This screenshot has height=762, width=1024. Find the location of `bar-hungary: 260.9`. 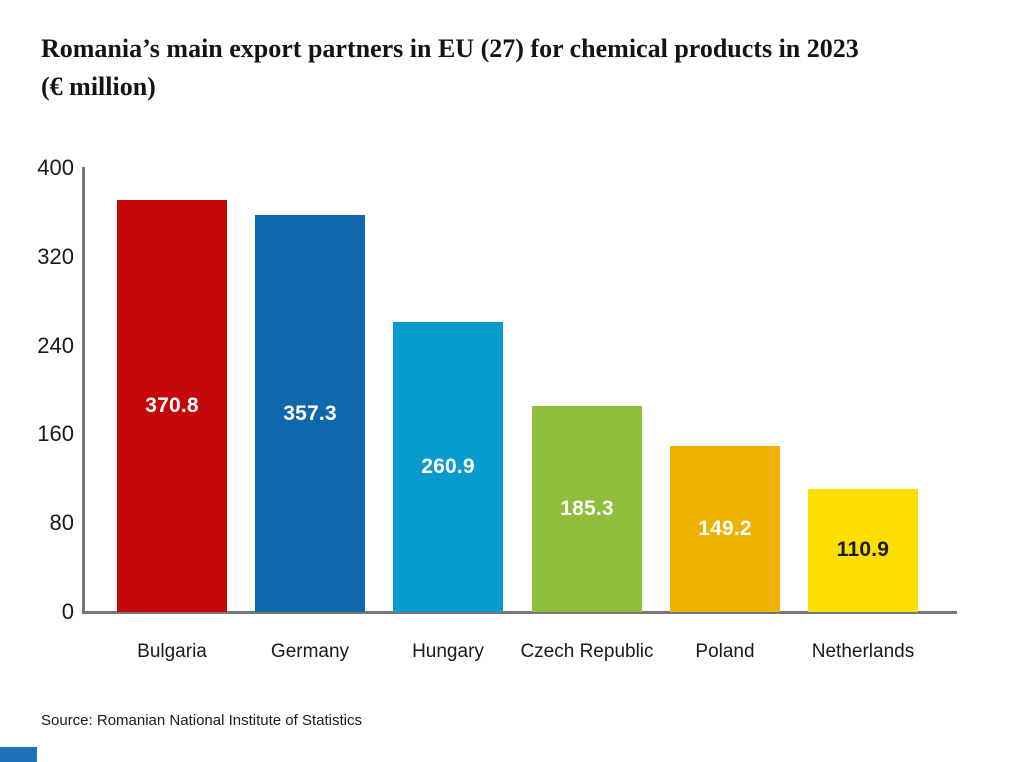

bar-hungary: 260.9 is located at coordinates (448, 467).